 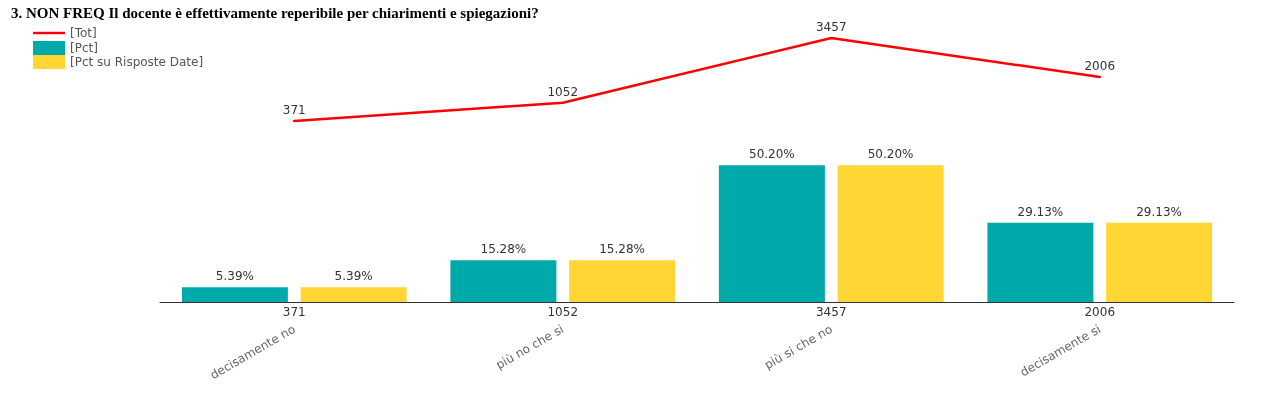 What do you see at coordinates (831, 27) in the screenshot?
I see `data-label: 3457` at bounding box center [831, 27].